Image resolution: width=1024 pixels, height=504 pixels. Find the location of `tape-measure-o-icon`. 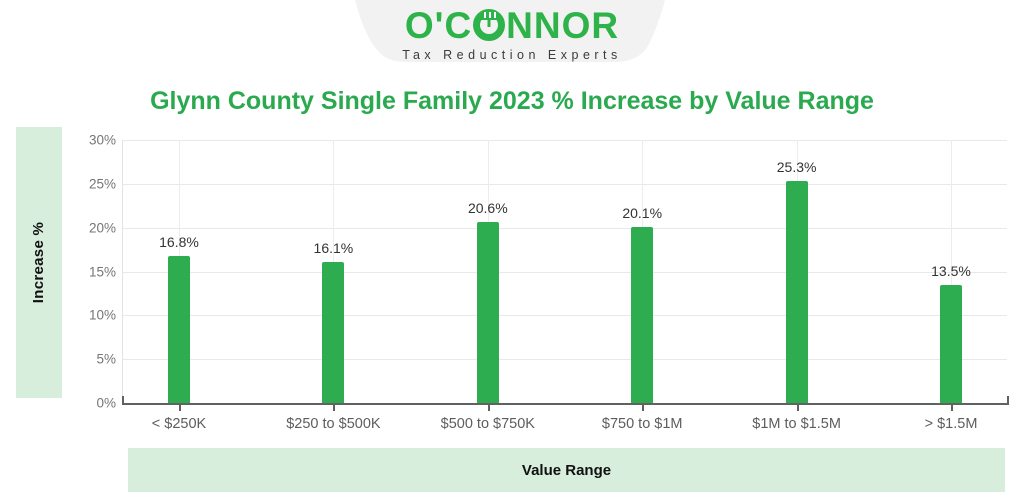

tape-measure-o-icon is located at coordinates (489, 25).